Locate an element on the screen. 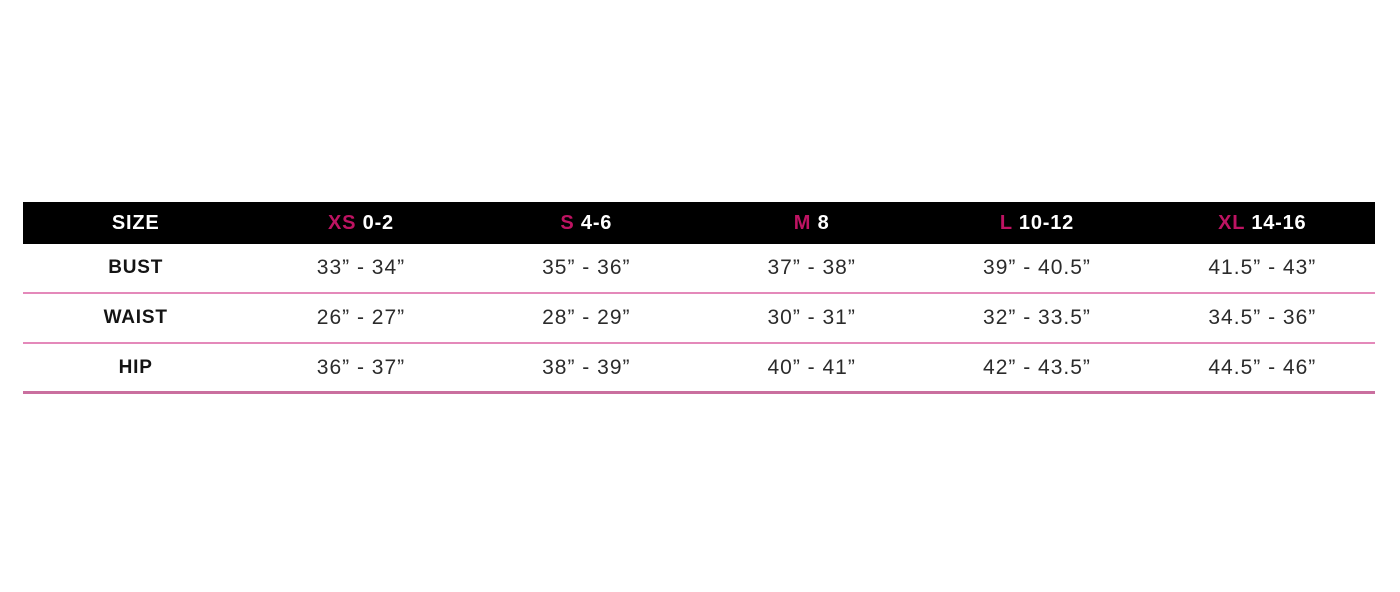 Image resolution: width=1400 pixels, height=592 pixels. bust-xl-value: 41.5” - 43” is located at coordinates (1262, 267).